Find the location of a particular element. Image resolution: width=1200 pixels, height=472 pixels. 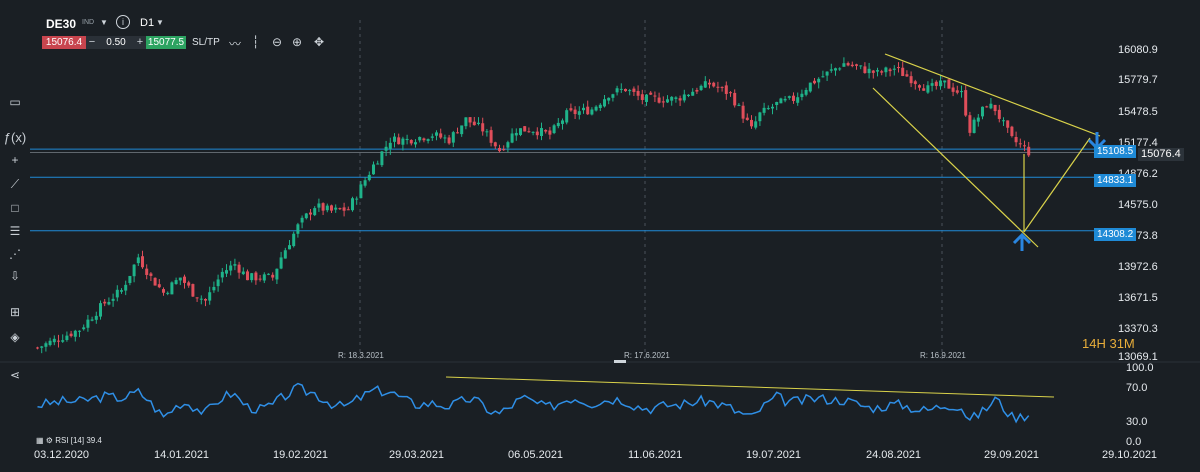

price-tick: 16080.9 is located at coordinates (1138, 50).